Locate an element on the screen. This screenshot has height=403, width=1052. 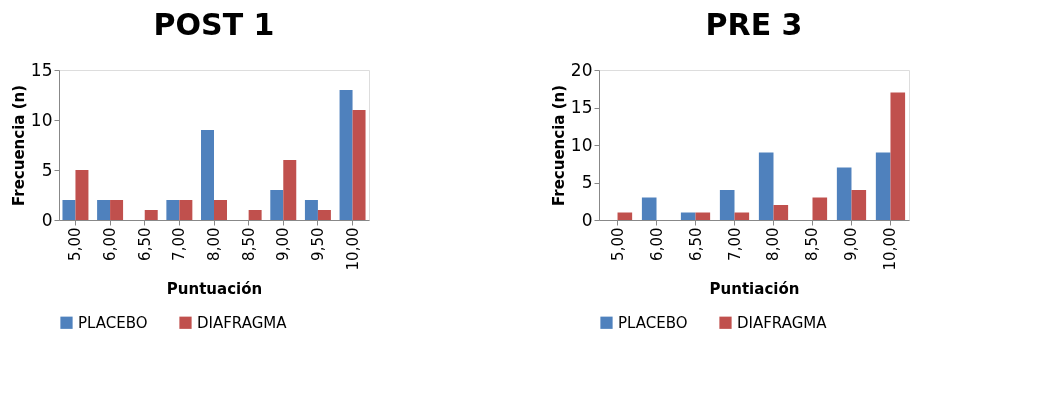
chart-title: PRE 3 is located at coordinates (754, 24).